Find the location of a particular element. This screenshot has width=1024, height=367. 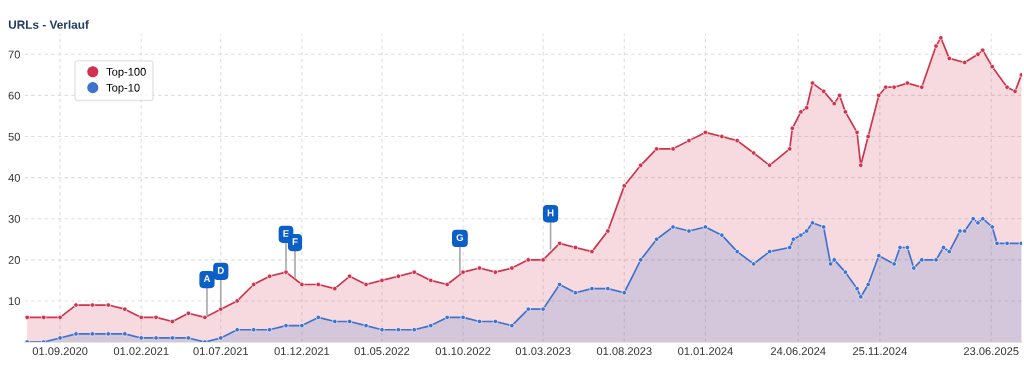

annotation: G is located at coordinates (460, 238).